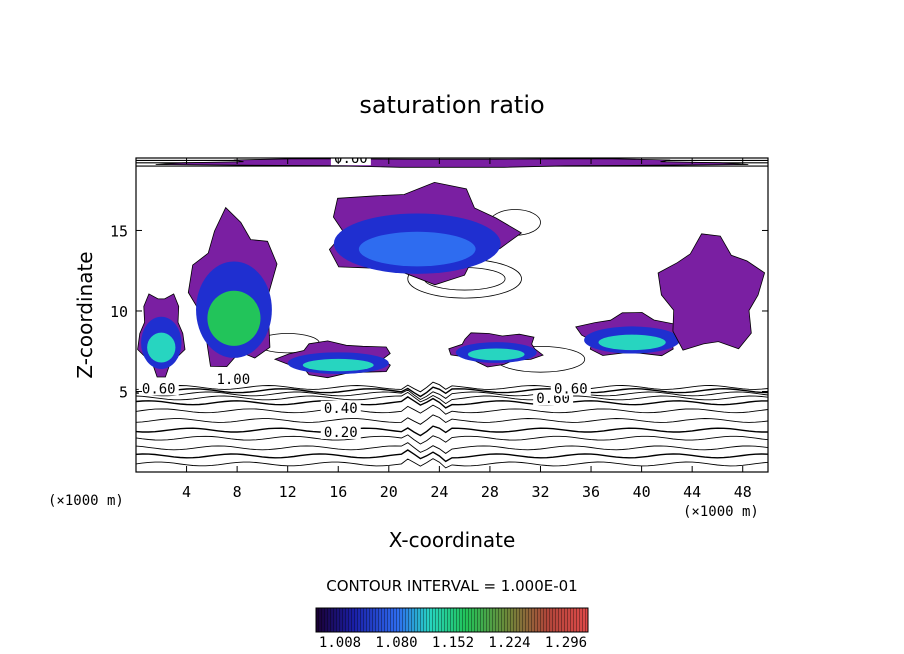  What do you see at coordinates (396, 643) in the screenshot?
I see `colorbar-tick-label: 1.080` at bounding box center [396, 643].